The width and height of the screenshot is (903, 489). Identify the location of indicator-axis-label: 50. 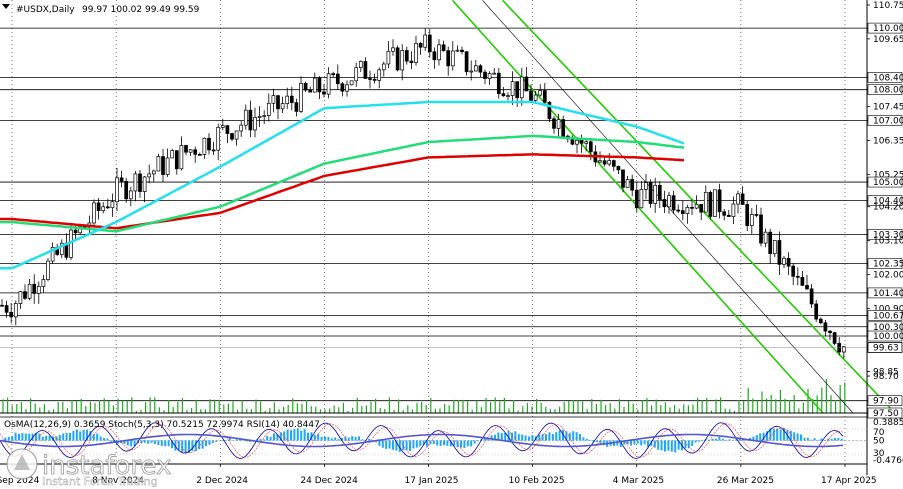
(879, 442).